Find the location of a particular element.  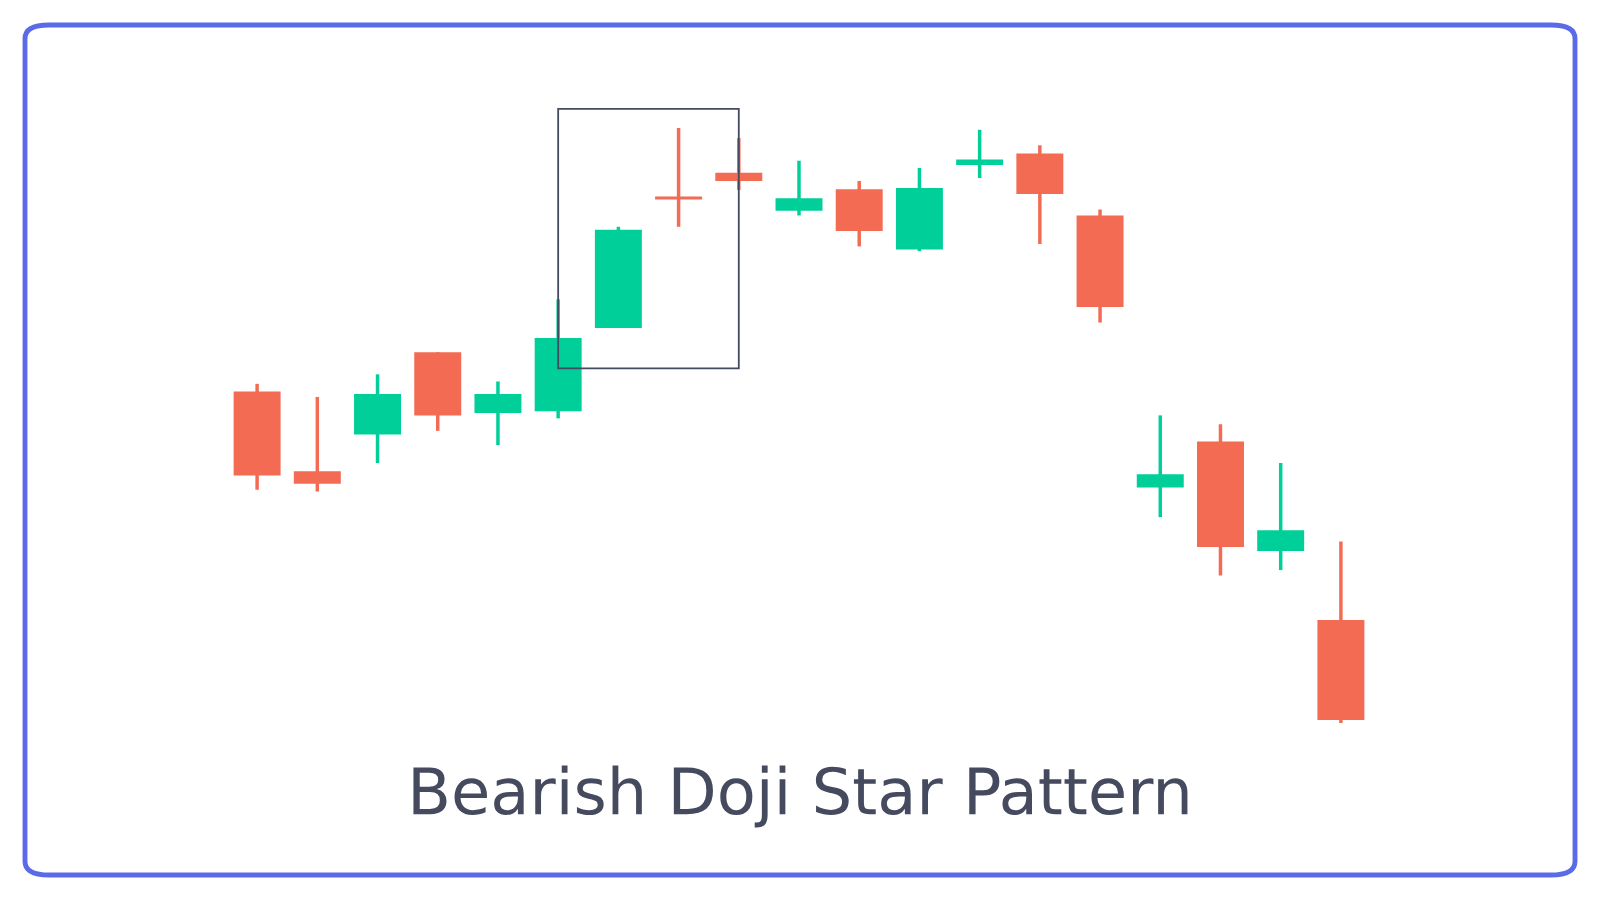

text: Bearish Doji Star Pattern is located at coordinates (800, 796).